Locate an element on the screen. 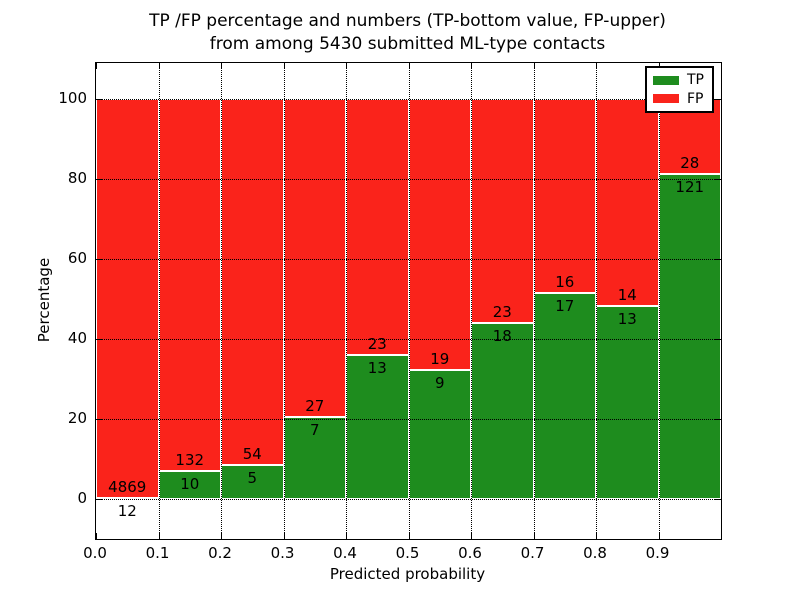 This screenshot has height=600, width=800. x-axis-tick-label: 0.5 is located at coordinates (407, 553).